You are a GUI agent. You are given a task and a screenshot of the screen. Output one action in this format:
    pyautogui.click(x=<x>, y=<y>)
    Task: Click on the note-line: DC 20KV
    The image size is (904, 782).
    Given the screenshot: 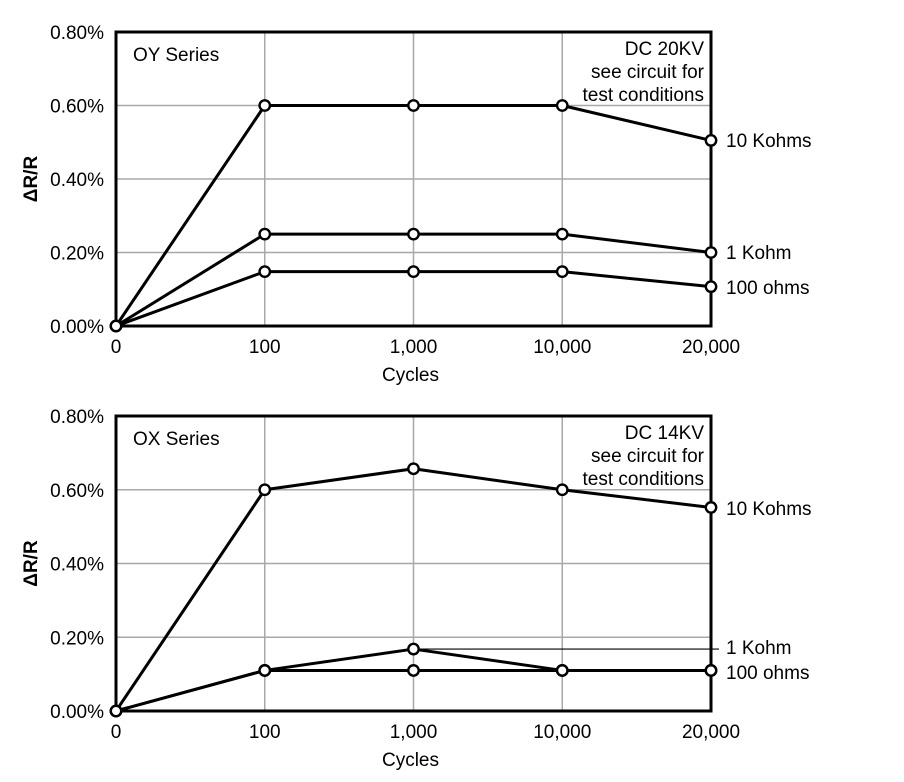 What is the action you would take?
    pyautogui.click(x=665, y=49)
    